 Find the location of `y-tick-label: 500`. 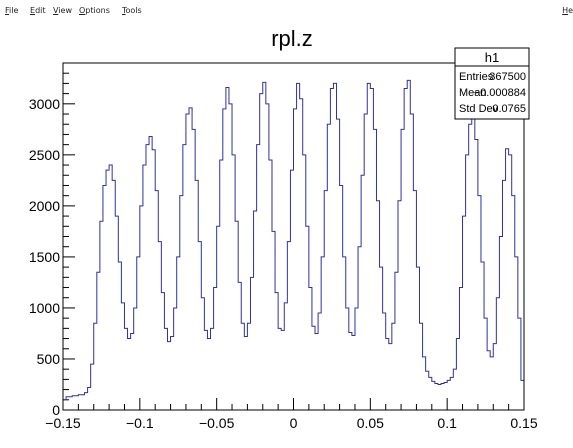

y-tick-label: 500 is located at coordinates (49, 359).